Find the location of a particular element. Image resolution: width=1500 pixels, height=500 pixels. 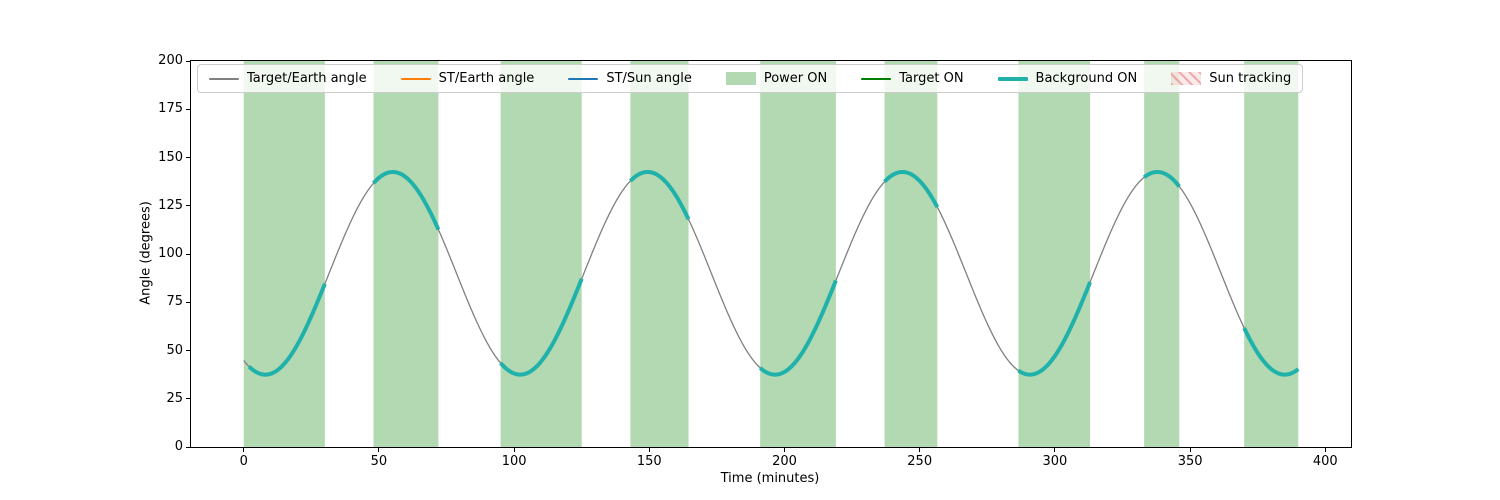

legend-swatch-target-on is located at coordinates (876, 78).